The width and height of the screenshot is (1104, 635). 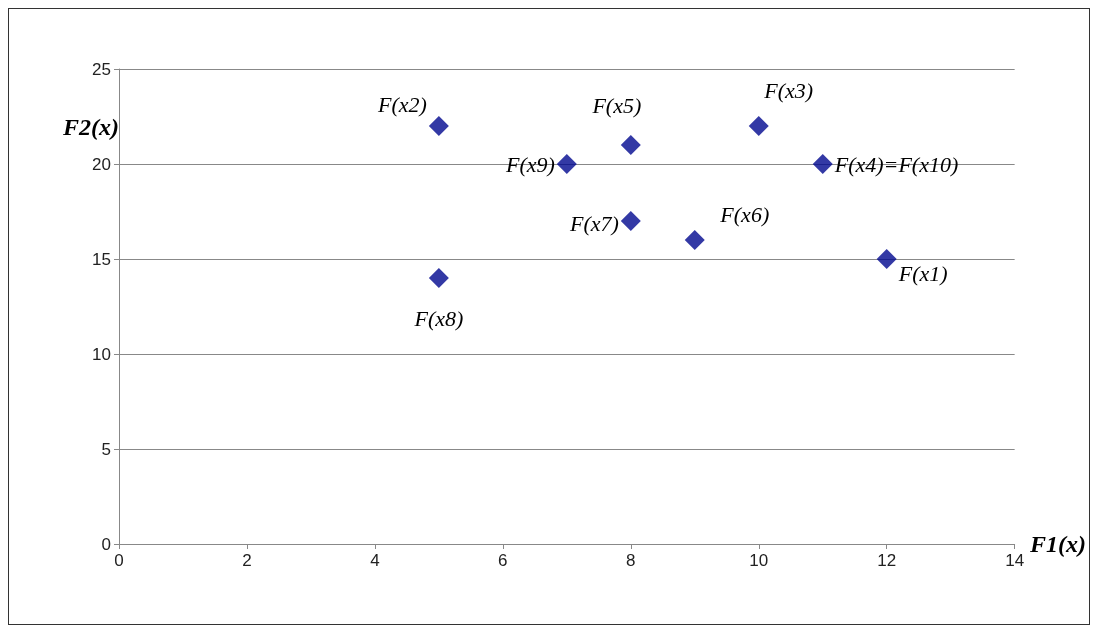 What do you see at coordinates (247, 560) in the screenshot?
I see `x-tick-label: 2` at bounding box center [247, 560].